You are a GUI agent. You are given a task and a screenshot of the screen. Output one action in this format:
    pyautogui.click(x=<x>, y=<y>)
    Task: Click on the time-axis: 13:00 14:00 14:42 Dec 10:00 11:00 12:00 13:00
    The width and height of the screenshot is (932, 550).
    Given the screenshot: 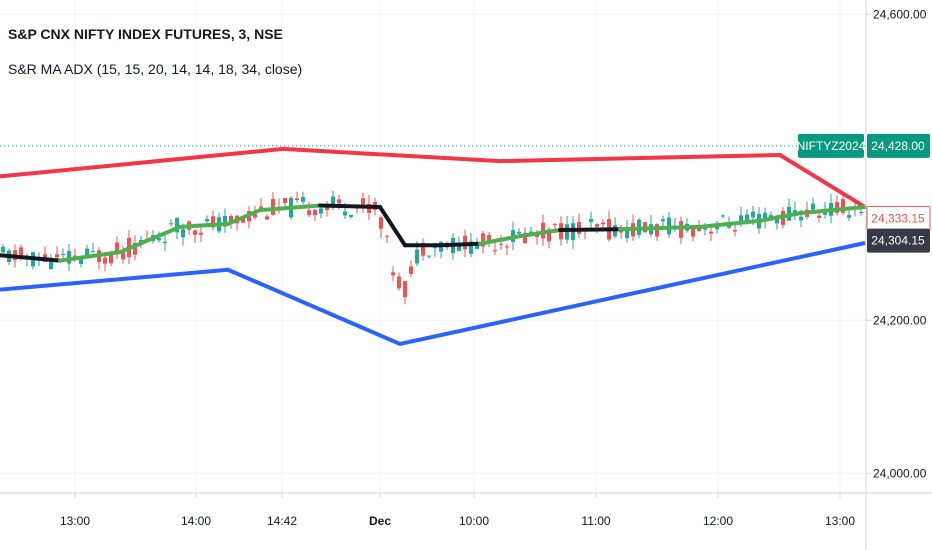 What is the action you would take?
    pyautogui.click(x=466, y=510)
    